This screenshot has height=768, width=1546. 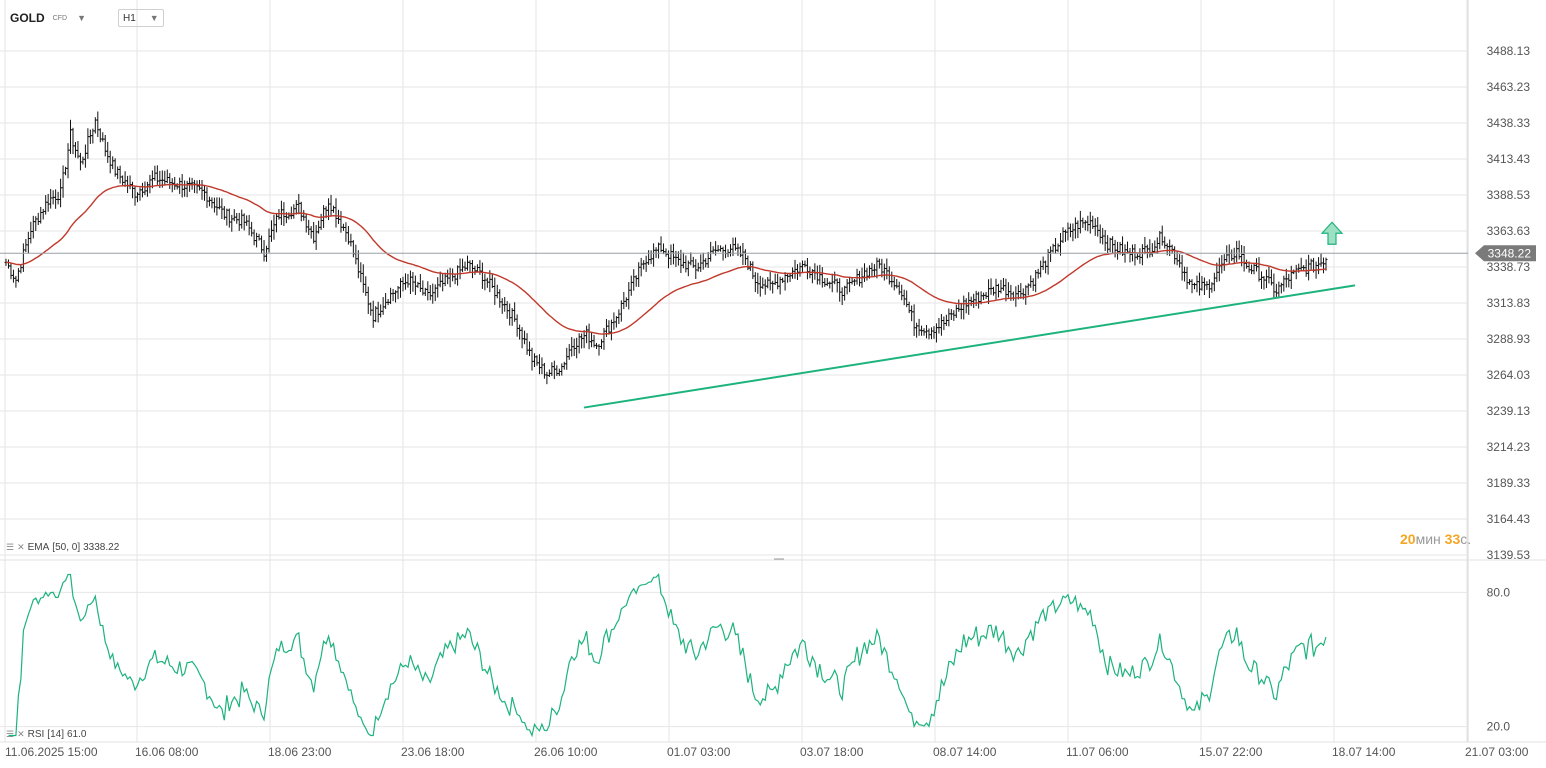 I want to click on timeframe-select: H1 ▼, so click(x=140, y=18).